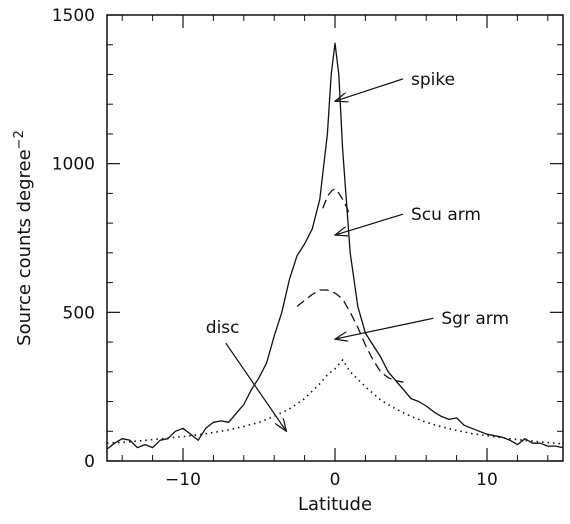 The width and height of the screenshot is (570, 524). I want to click on annotation-label: Sgr arm, so click(475, 319).